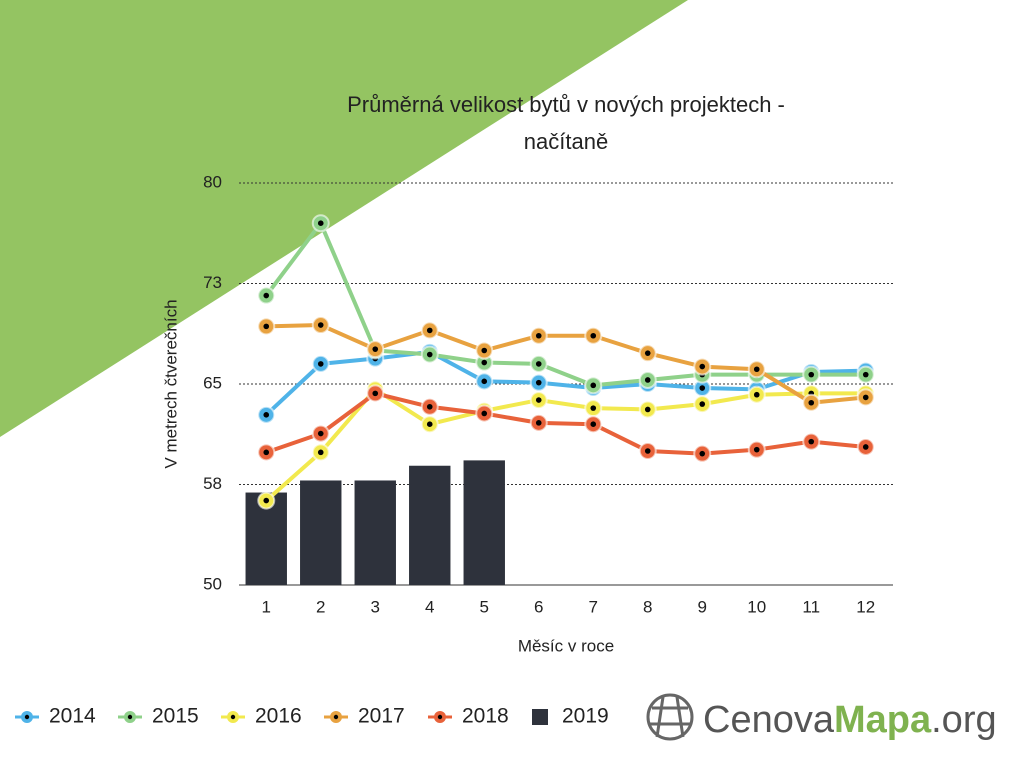  What do you see at coordinates (212, 583) in the screenshot?
I see `y-tick-label: 50` at bounding box center [212, 583].